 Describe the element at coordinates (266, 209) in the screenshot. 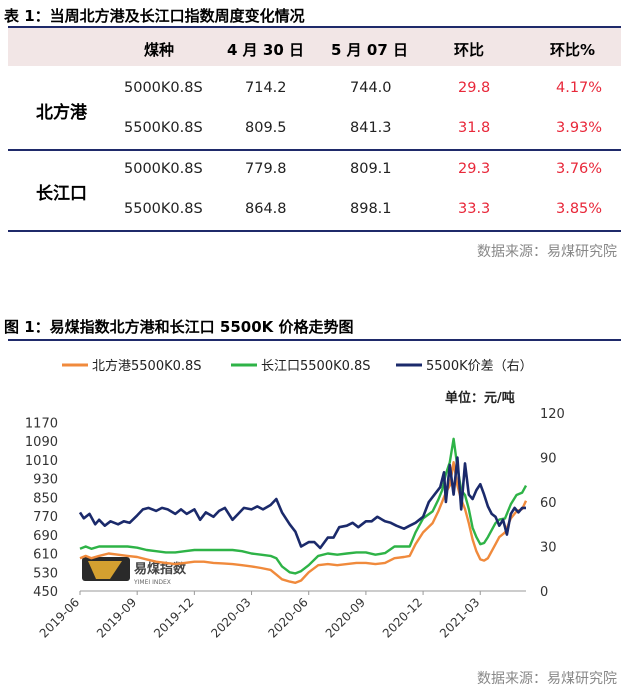

I see `cell-apr30: 864.8` at that location.